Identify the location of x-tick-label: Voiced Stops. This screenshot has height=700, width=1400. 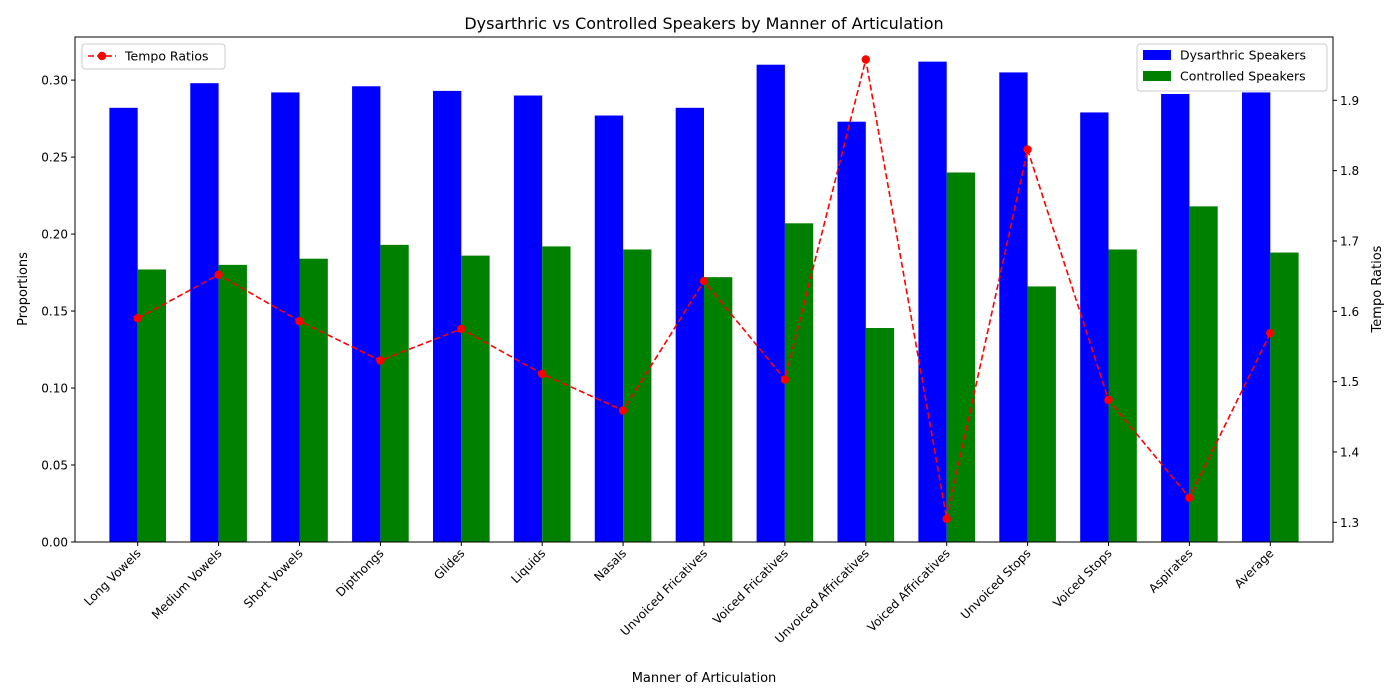
(1082, 578).